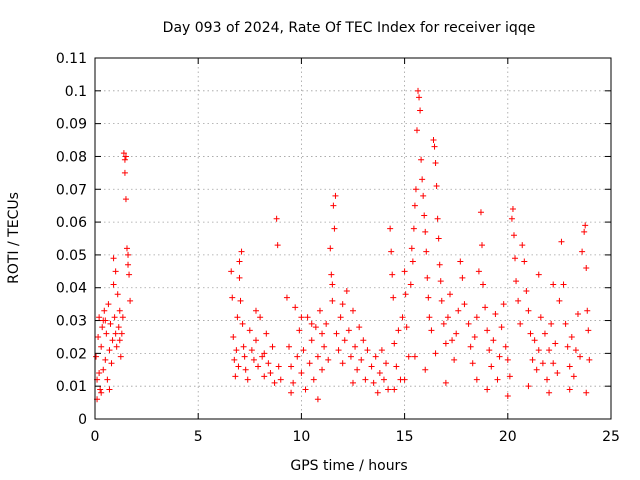  I want to click on y-tick-label: 0.05, so click(71, 256).